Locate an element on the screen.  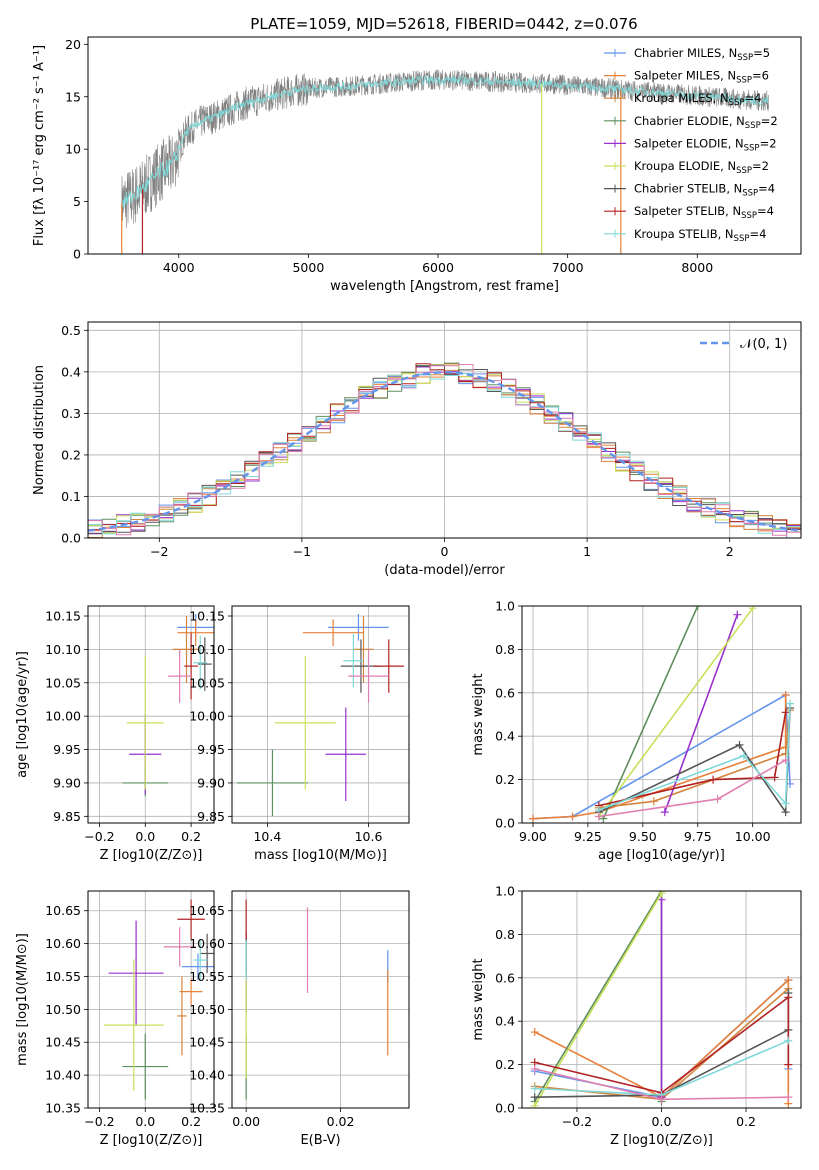
x-tick-label: 9.75 is located at coordinates (698, 836).